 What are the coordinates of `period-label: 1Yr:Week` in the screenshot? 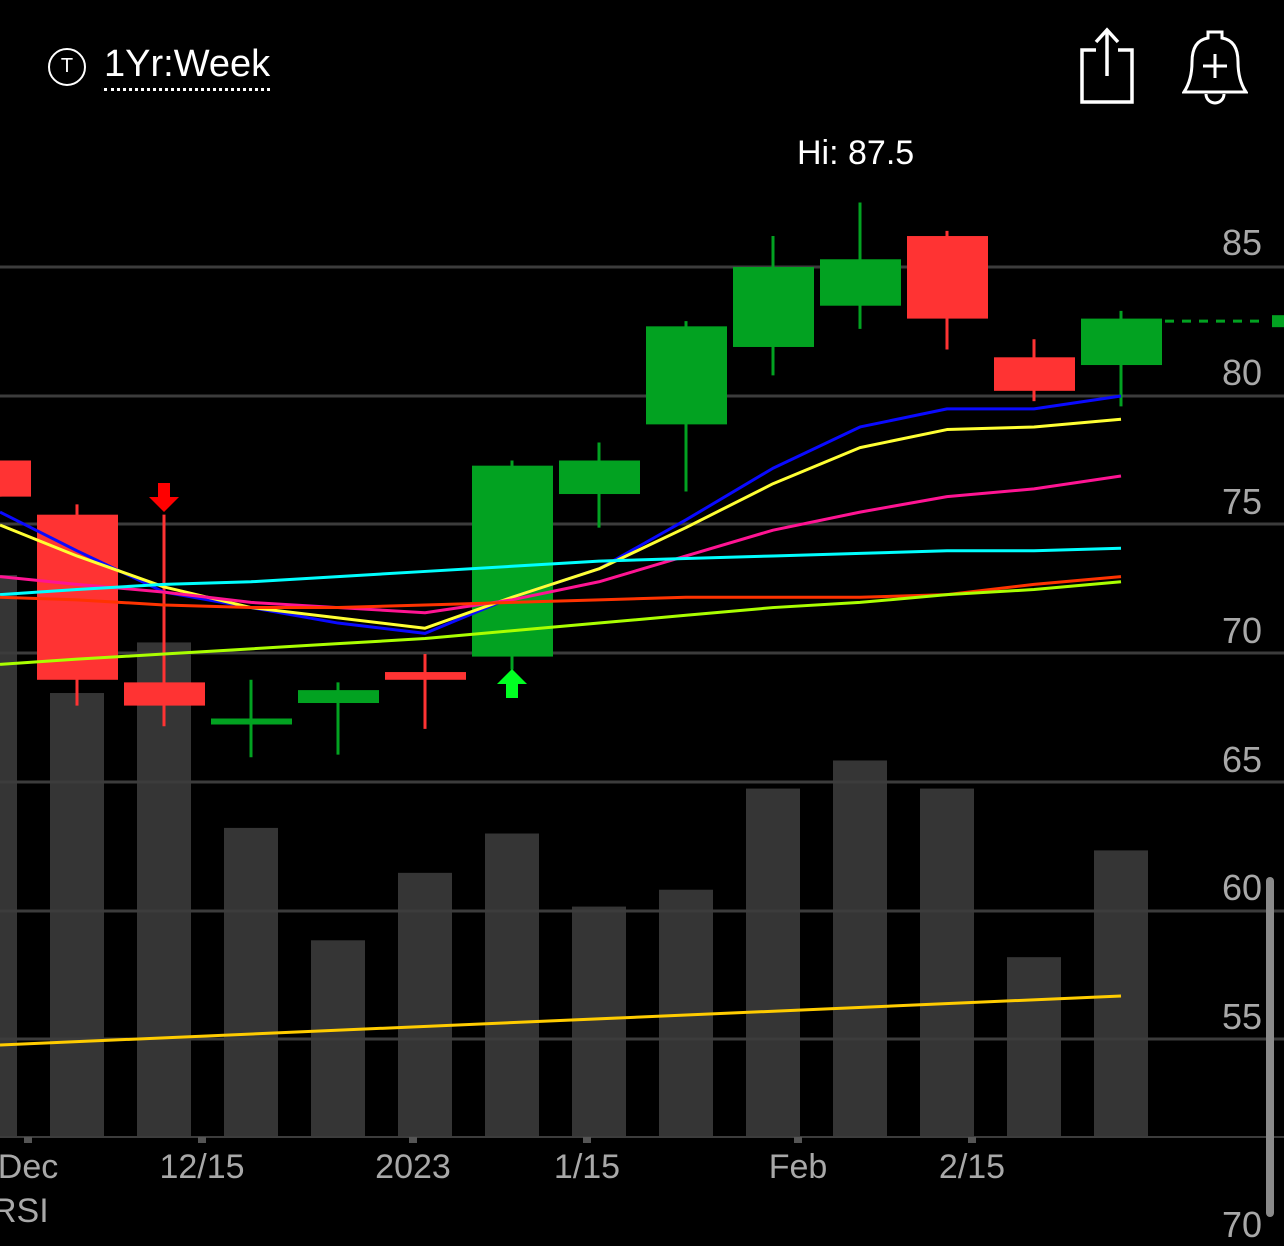 It's located at (187, 66).